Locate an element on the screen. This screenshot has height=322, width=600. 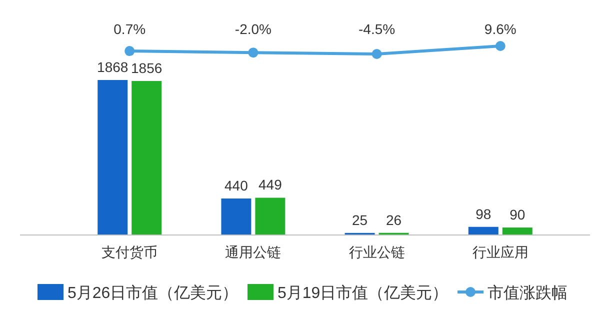
data-label: 98 is located at coordinates (484, 214).